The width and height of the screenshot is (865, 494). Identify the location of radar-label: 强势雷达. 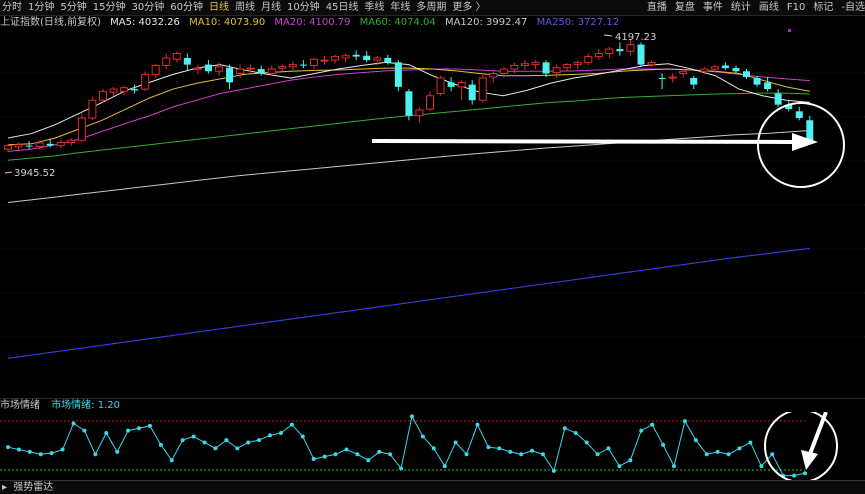
(33, 487).